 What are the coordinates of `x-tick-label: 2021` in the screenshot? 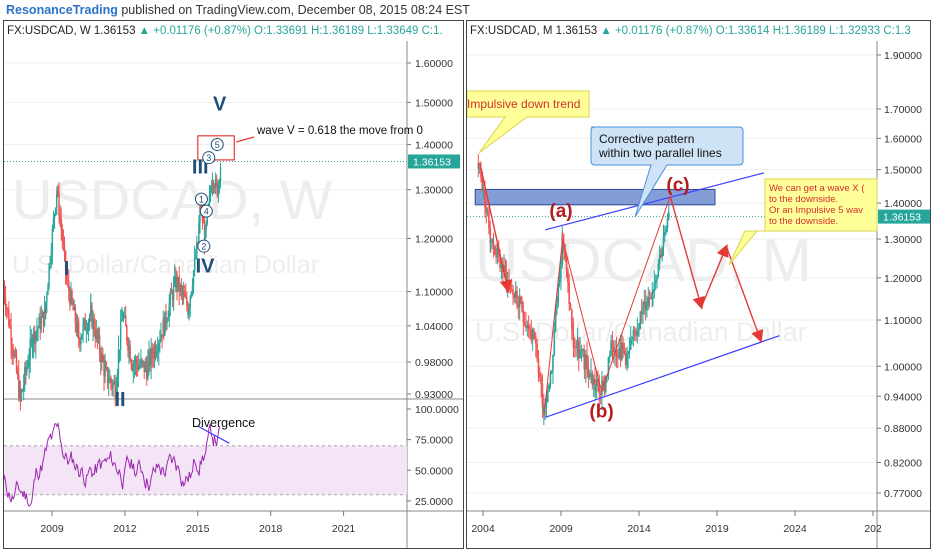 It's located at (344, 529).